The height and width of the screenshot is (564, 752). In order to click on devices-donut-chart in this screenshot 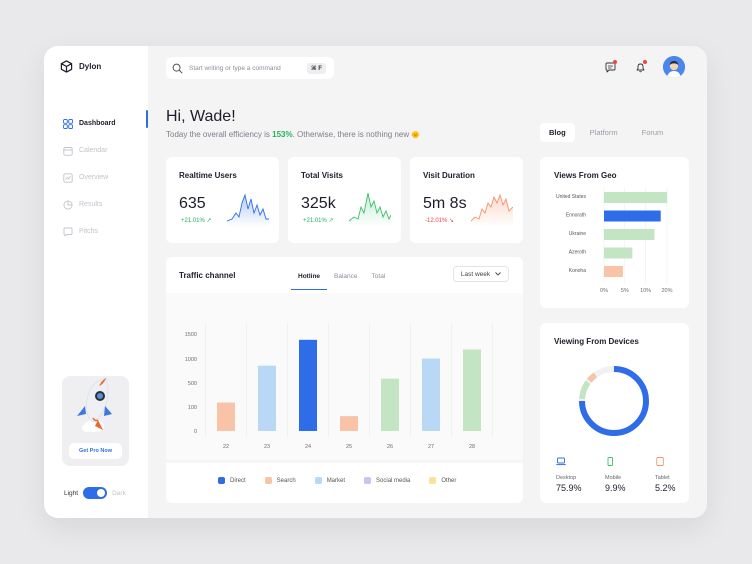, I will do `click(614, 401)`.